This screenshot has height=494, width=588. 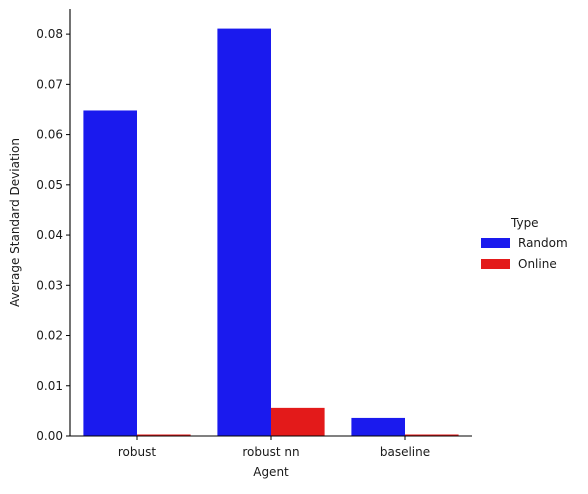 What do you see at coordinates (49, 185) in the screenshot?
I see `y-tick-label: 0.05` at bounding box center [49, 185].